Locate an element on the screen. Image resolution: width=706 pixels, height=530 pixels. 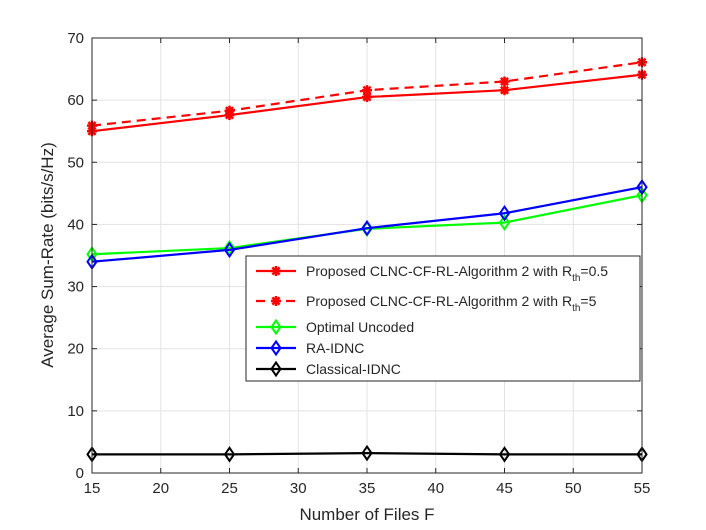
y-tick-label: 0 is located at coordinates (80, 473).